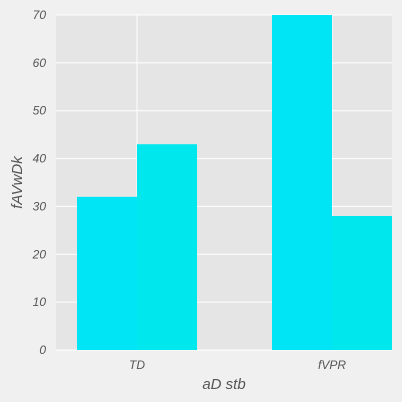 The image size is (402, 402). I want to click on y-tick-label: 30, so click(40, 206).